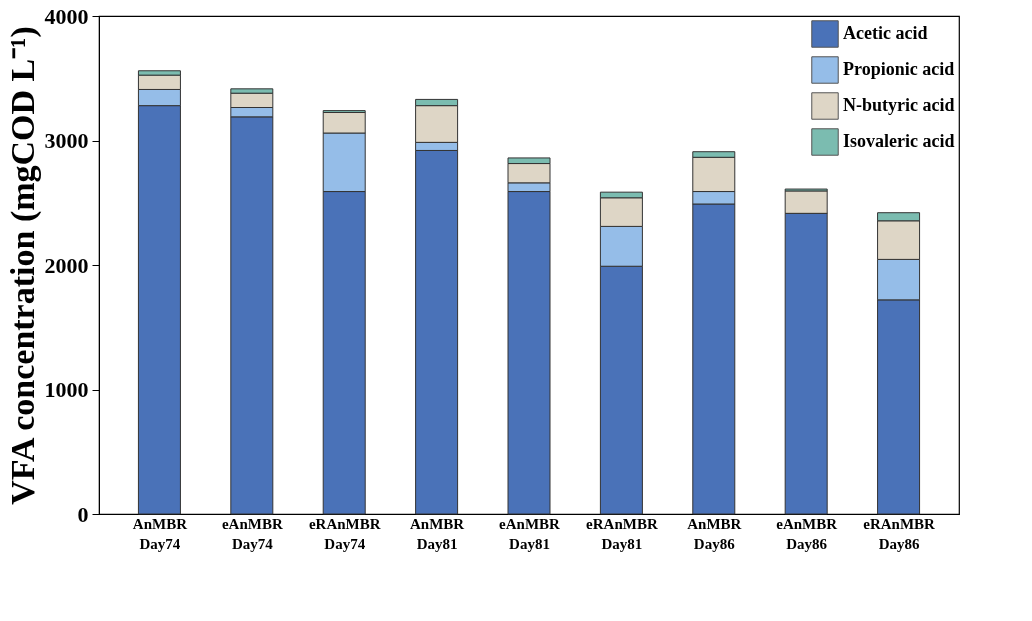  Describe the element at coordinates (622, 533) in the screenshot. I see `x-tick-label: eRAnMBR Day81` at that location.